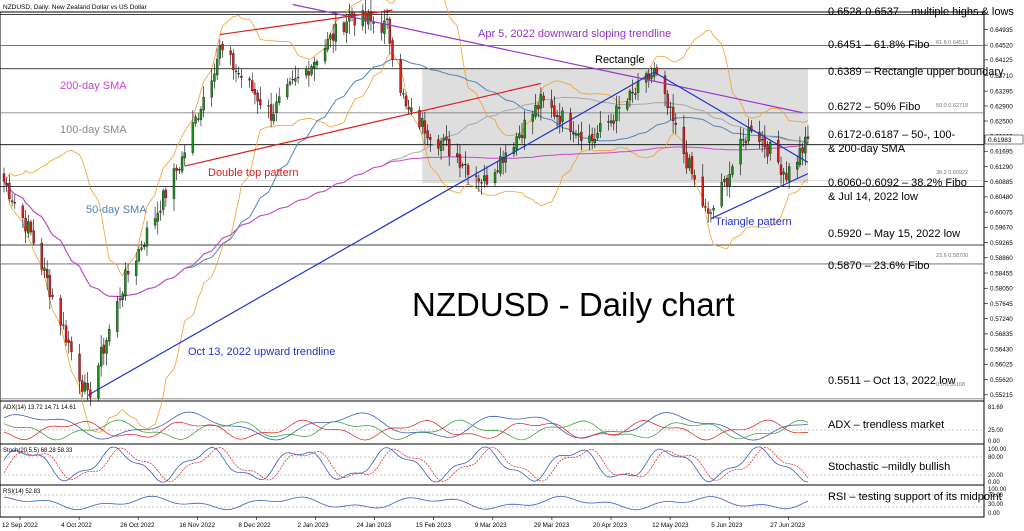 Image resolution: width=1024 pixels, height=531 pixels. Describe the element at coordinates (994, 514) in the screenshot. I see `rsi-tick-0: 0.00` at that location.